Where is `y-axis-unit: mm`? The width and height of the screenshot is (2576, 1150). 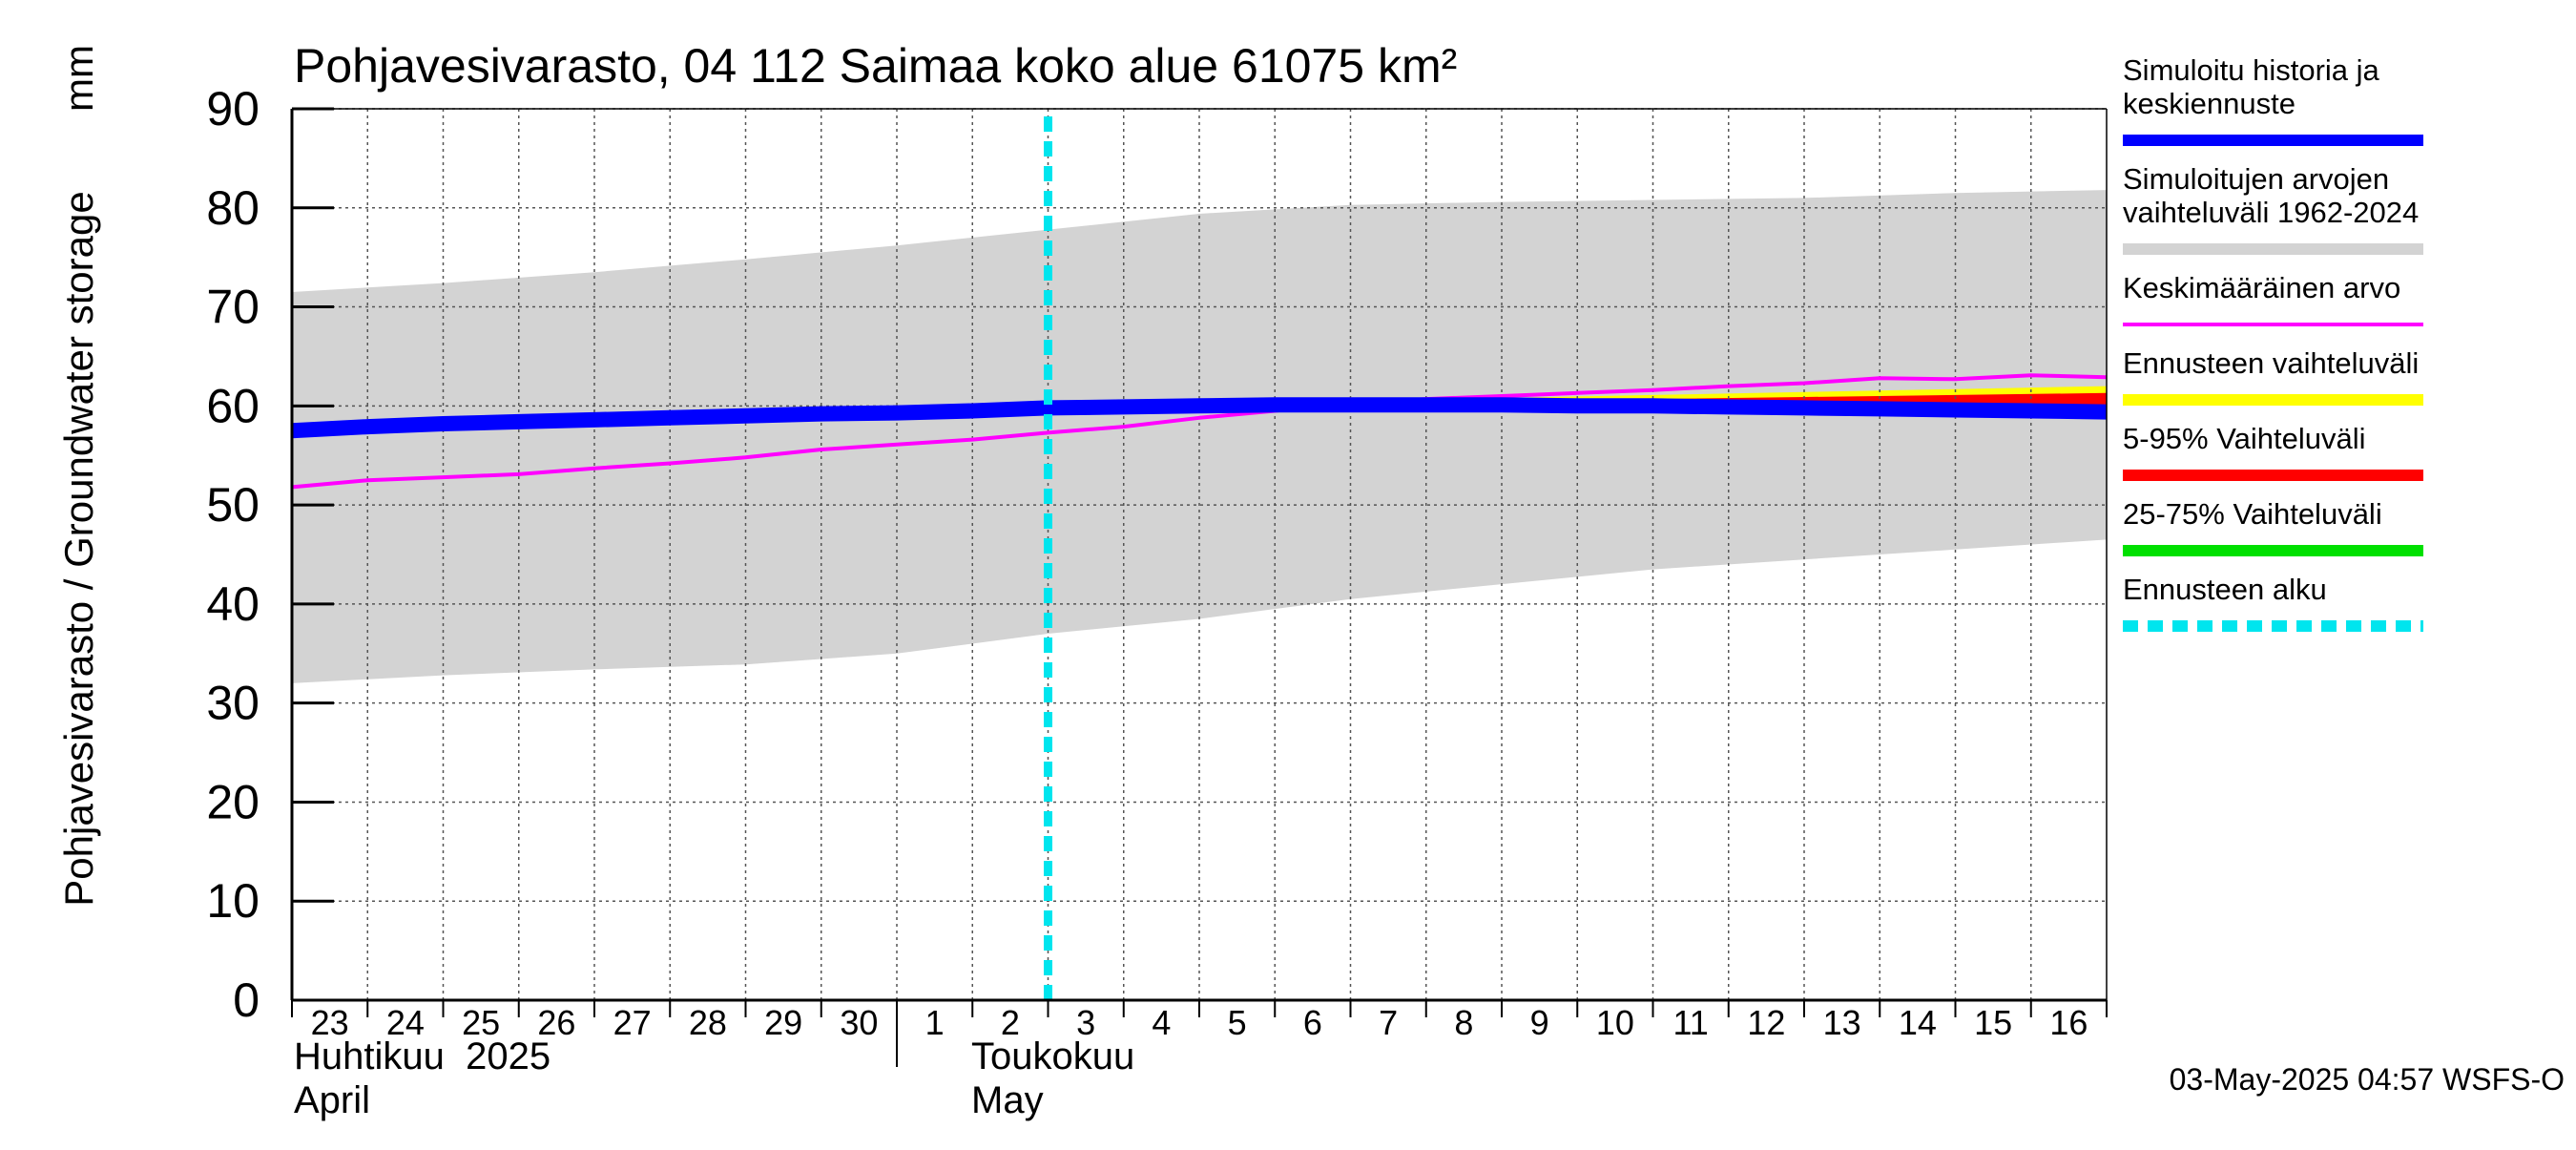 y-axis-unit: mm is located at coordinates (78, 78).